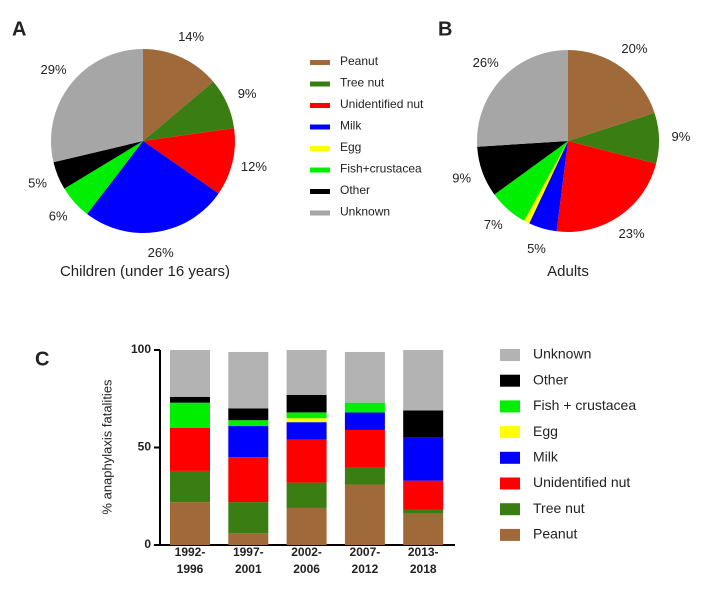  Describe the element at coordinates (584, 405) in the screenshot. I see `legend-label: Fish + crustacea` at that location.